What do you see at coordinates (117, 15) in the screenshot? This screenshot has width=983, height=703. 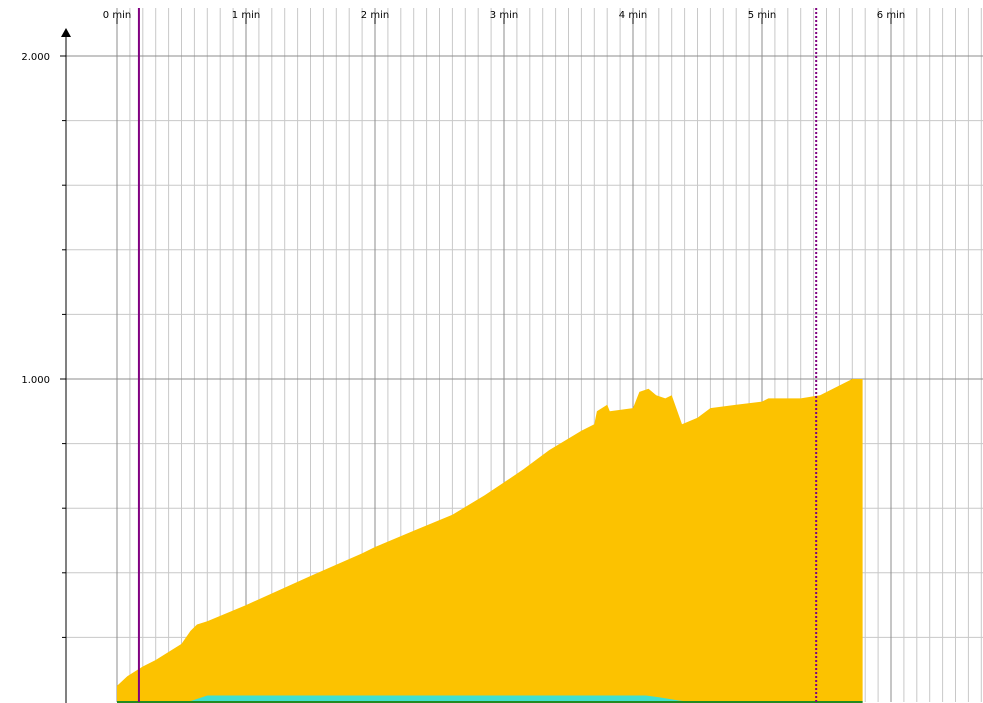 I see `x-tick-label: 0 min` at bounding box center [117, 15].